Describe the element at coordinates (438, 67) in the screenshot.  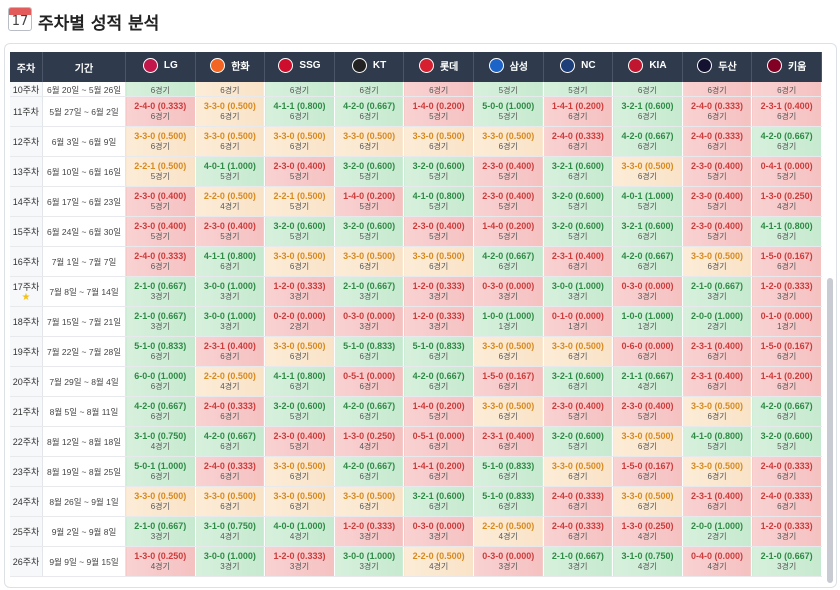
I see `header-team-4: 롯데` at that location.